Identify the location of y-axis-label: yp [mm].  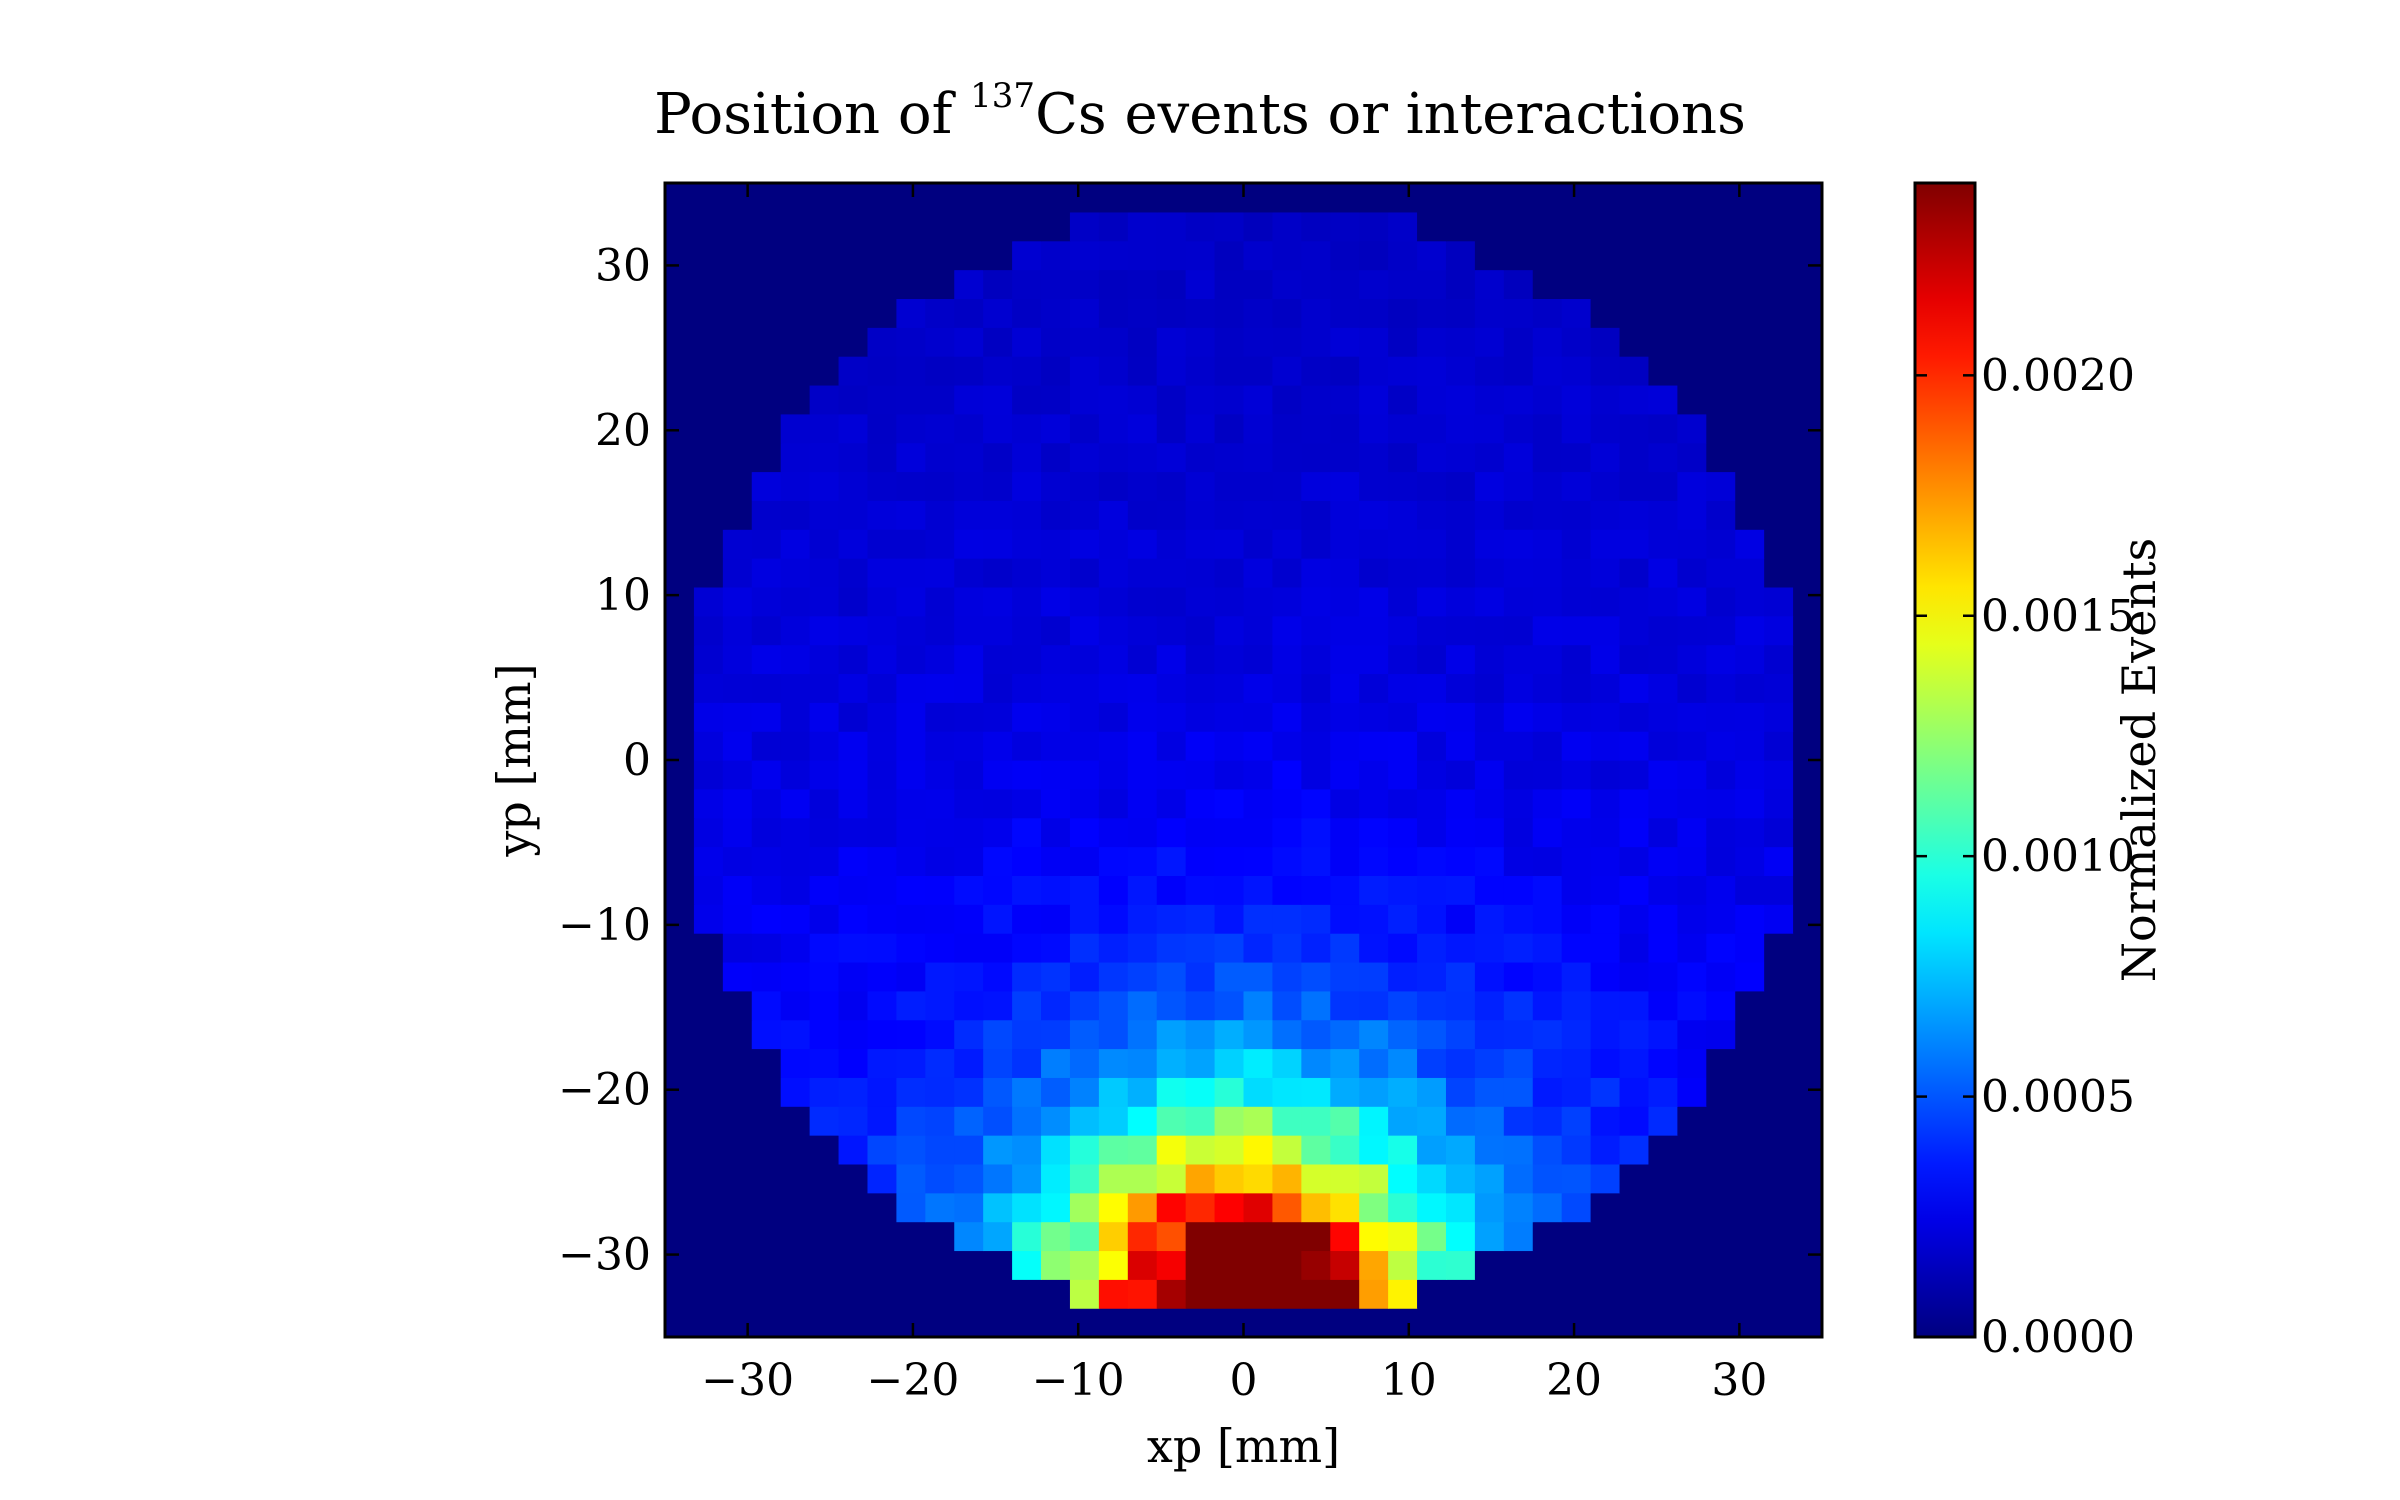
(514, 760).